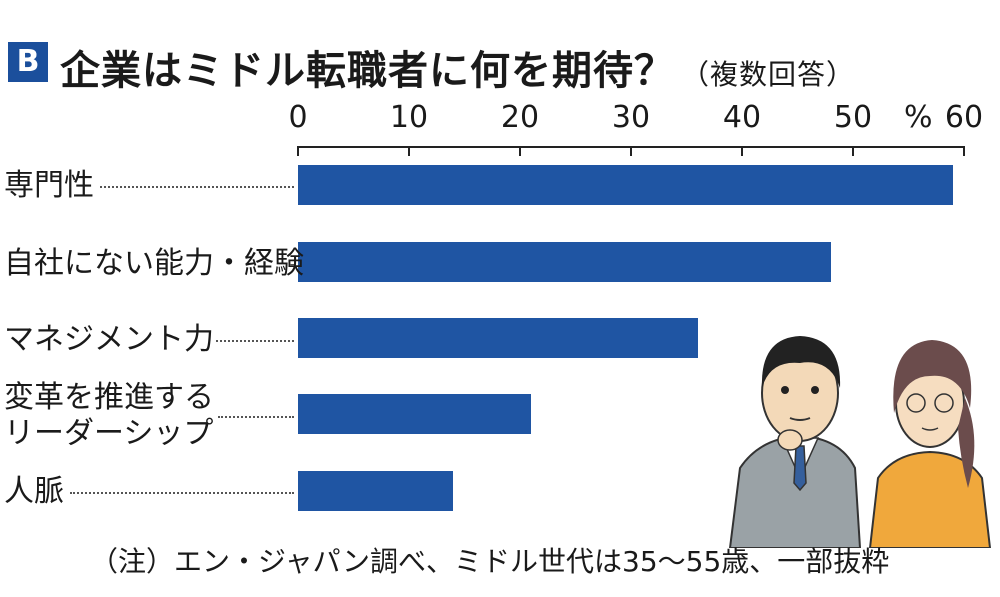 The image size is (1000, 597). Describe the element at coordinates (154, 263) in the screenshot. I see `category-label: 自社にない能力・経験` at that location.